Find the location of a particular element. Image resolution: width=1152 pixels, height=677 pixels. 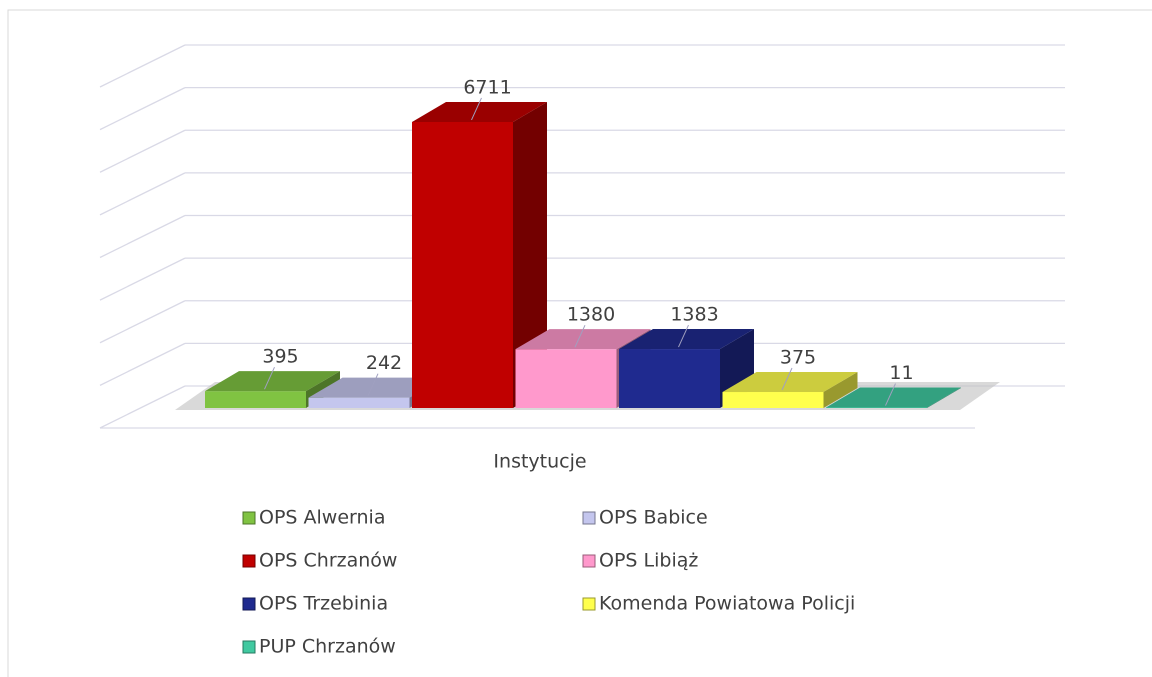

category-label: Instytucje is located at coordinates (539, 462).